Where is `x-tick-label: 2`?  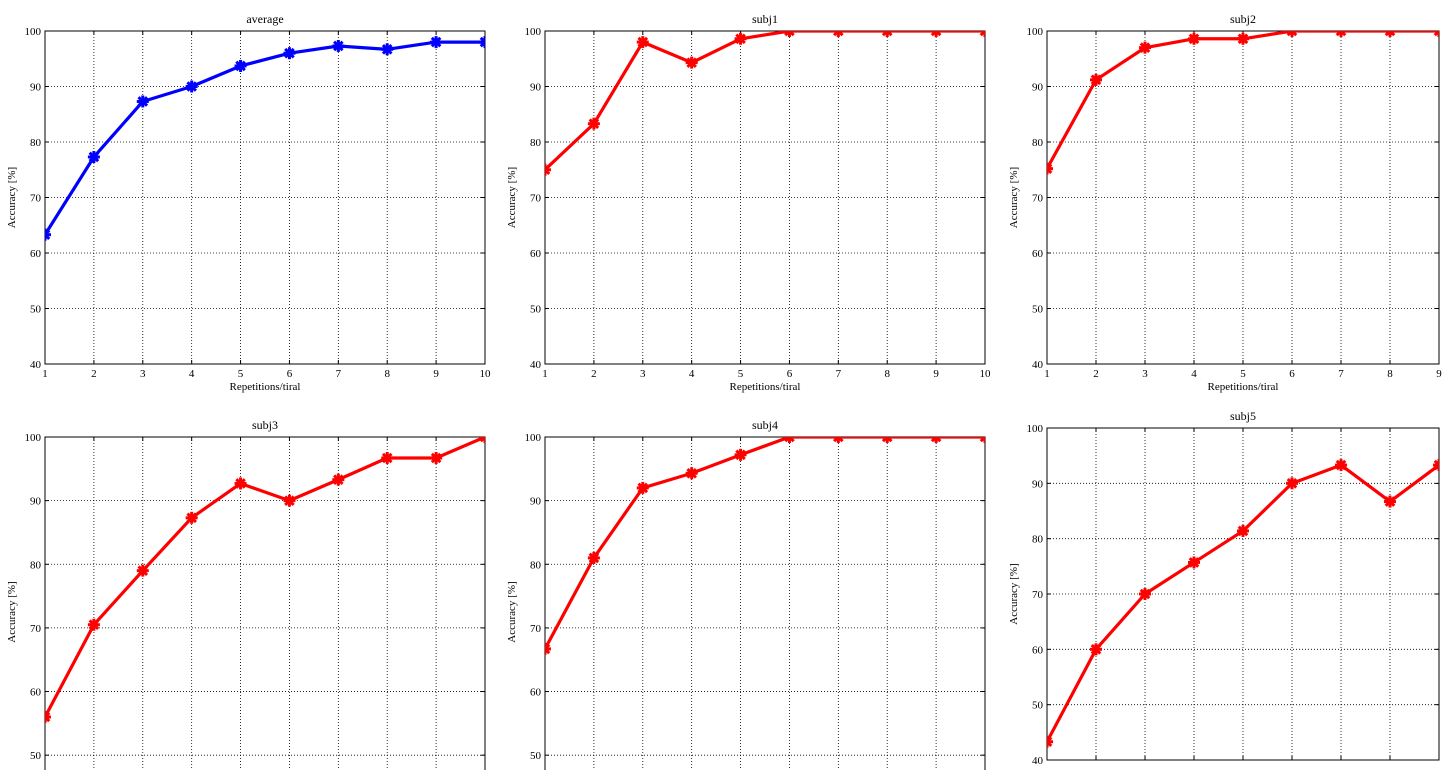 x-tick-label: 2 is located at coordinates (94, 374).